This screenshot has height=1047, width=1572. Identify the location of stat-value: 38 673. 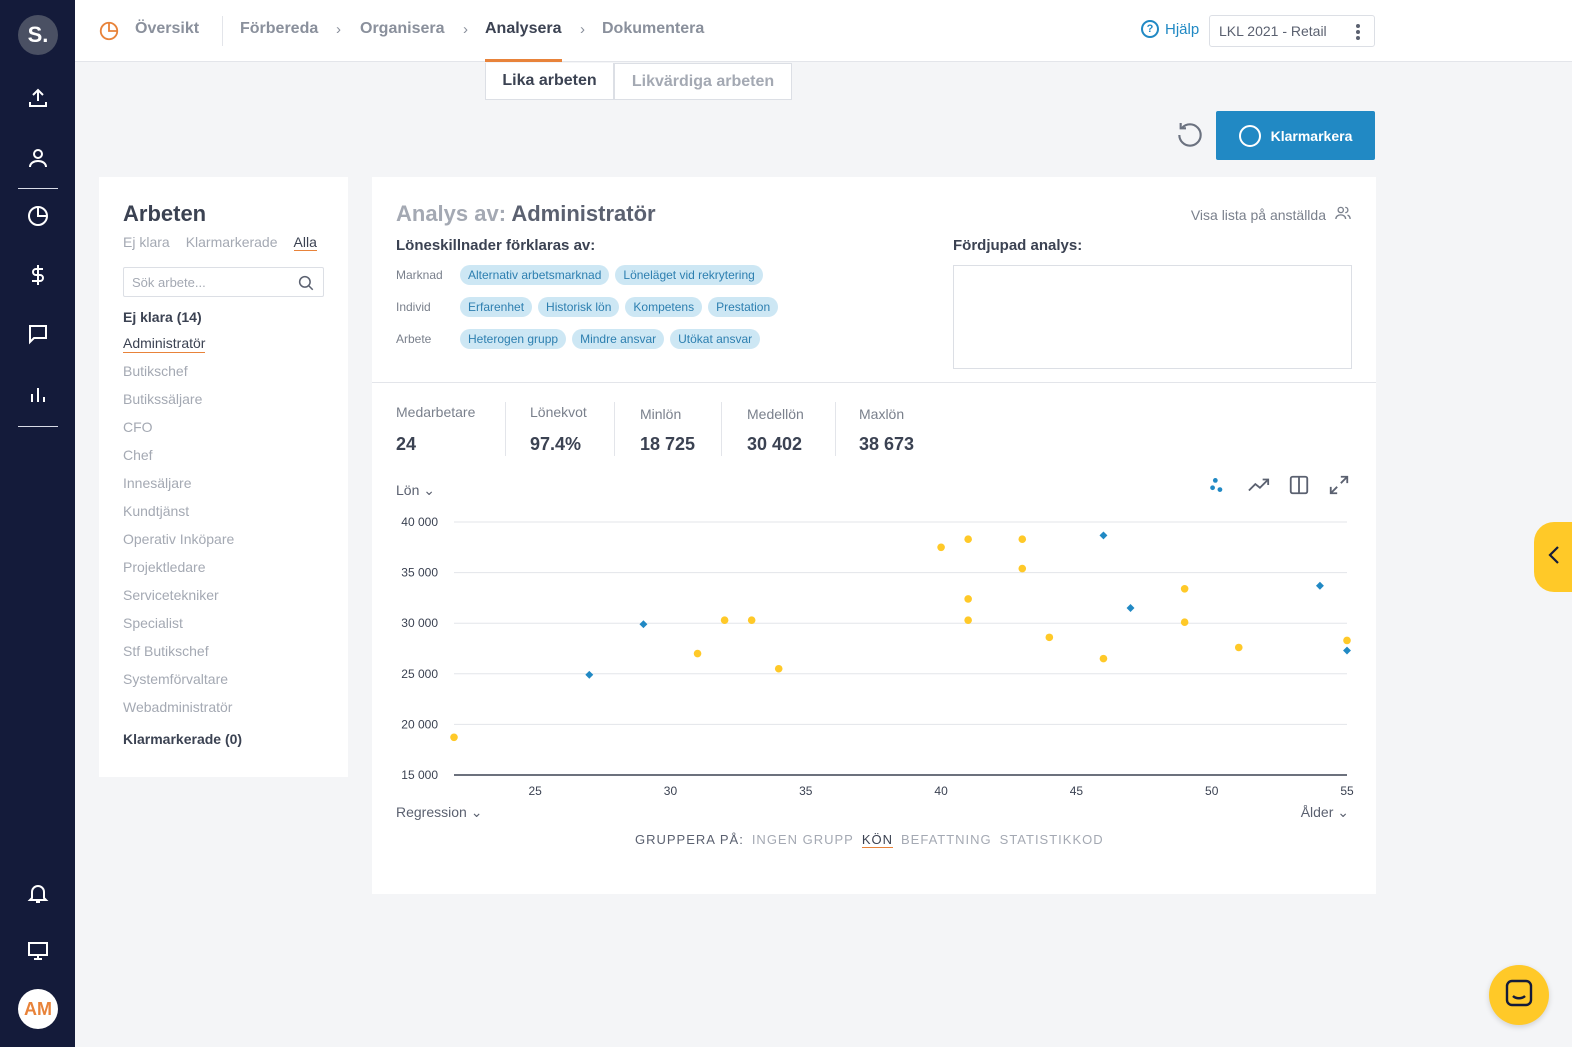
(887, 444).